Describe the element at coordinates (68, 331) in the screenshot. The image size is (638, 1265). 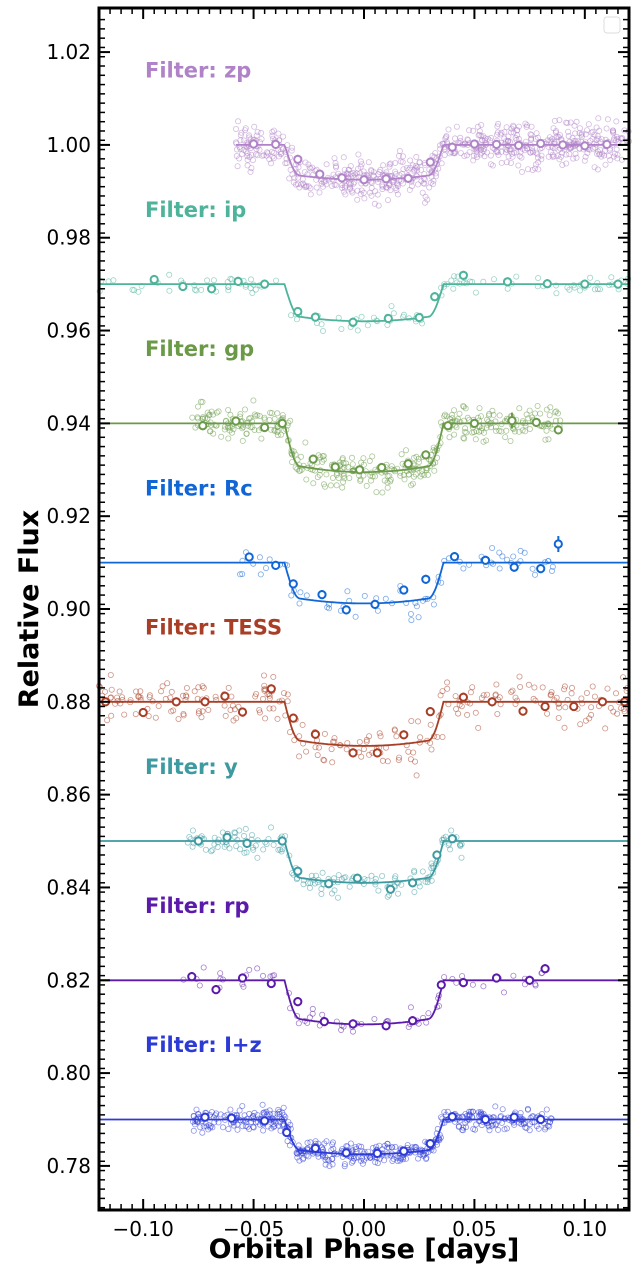
I see `y-tick-label: 0.96` at that location.